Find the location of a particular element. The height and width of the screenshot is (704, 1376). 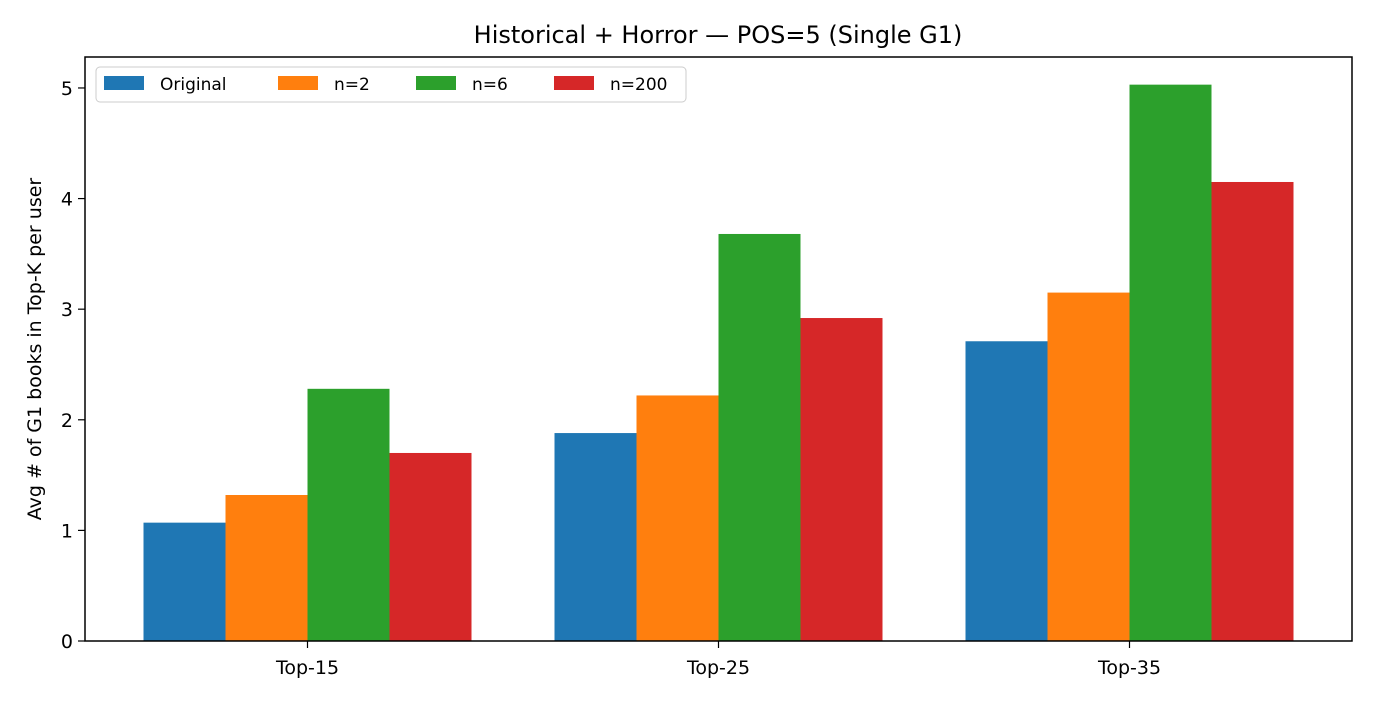

y-axis-label: Avg # of G1 books in Top-K per user is located at coordinates (35, 349).